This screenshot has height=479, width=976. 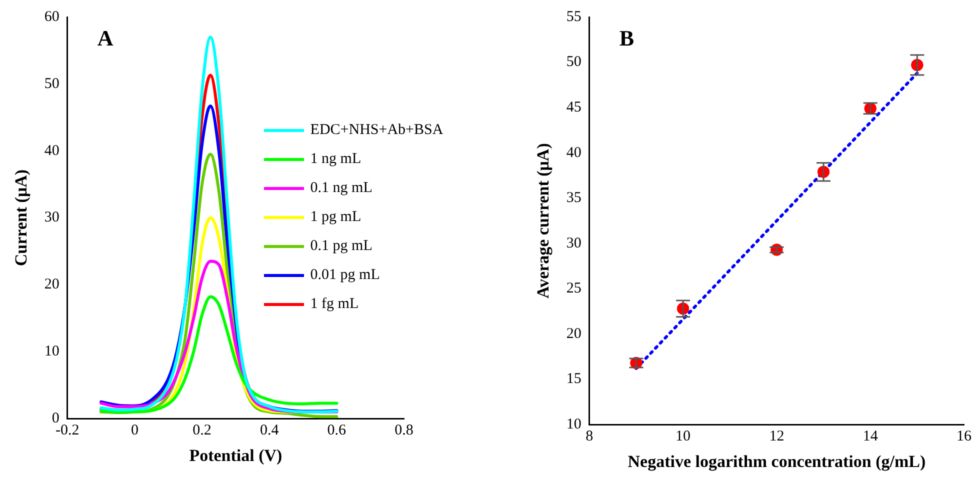 What do you see at coordinates (336, 159) in the screenshot?
I see `legend-label: 1 ng mL` at bounding box center [336, 159].